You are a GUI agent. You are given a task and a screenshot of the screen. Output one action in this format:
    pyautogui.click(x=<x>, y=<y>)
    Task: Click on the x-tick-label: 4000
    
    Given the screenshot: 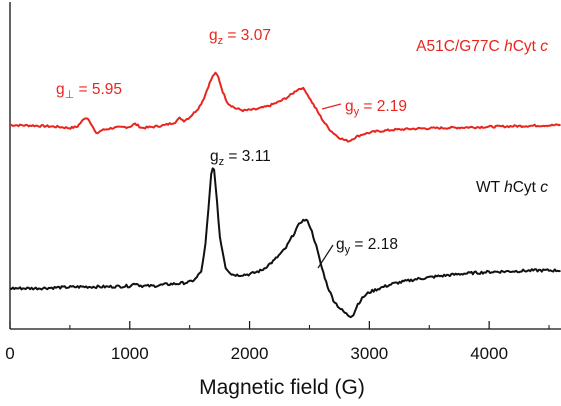 What is the action you would take?
    pyautogui.click(x=489, y=353)
    